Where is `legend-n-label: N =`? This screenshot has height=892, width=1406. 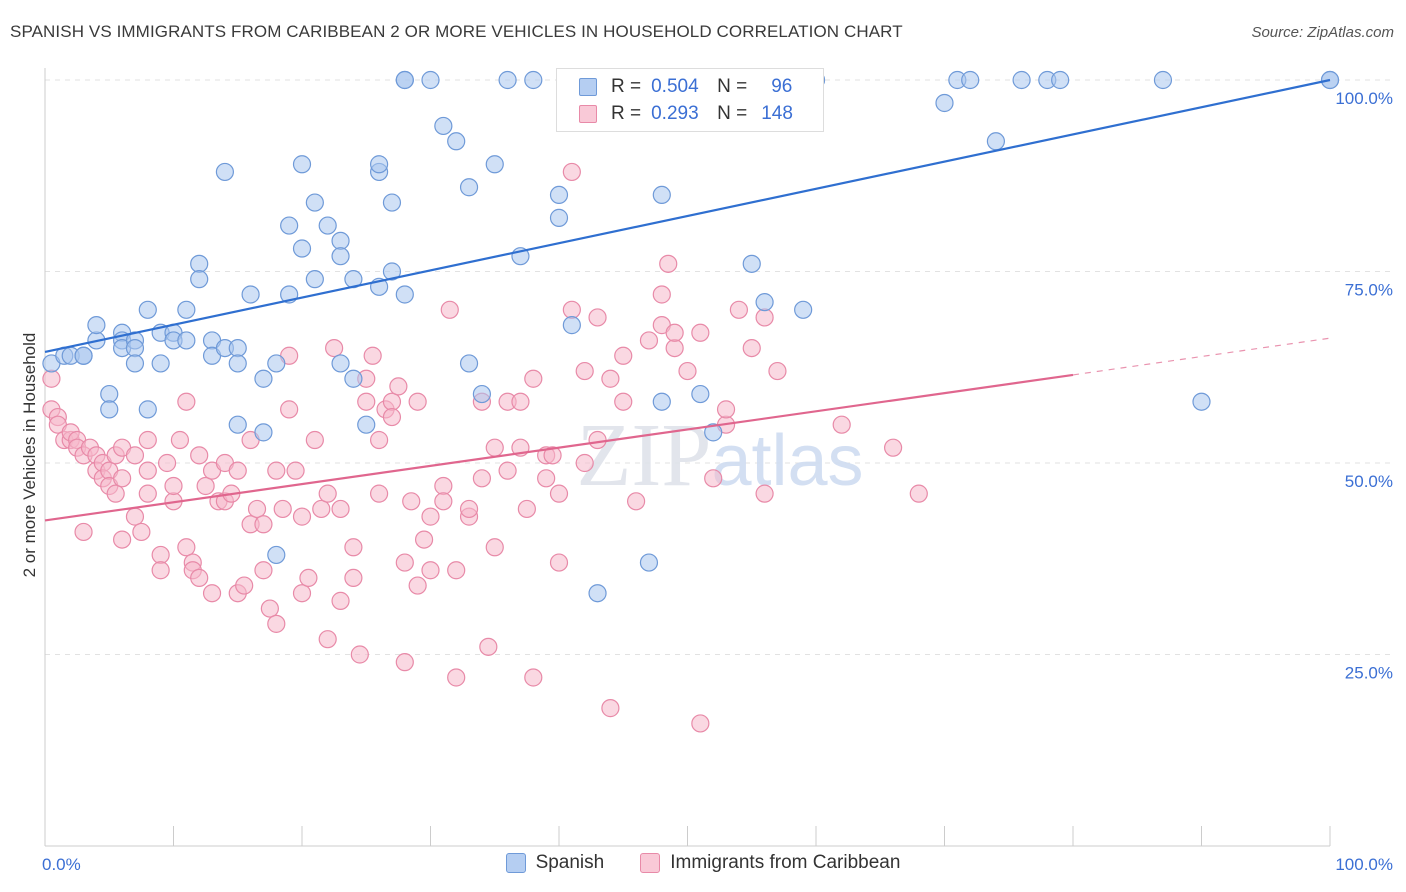
legend-n-label: N = is located at coordinates (732, 113).